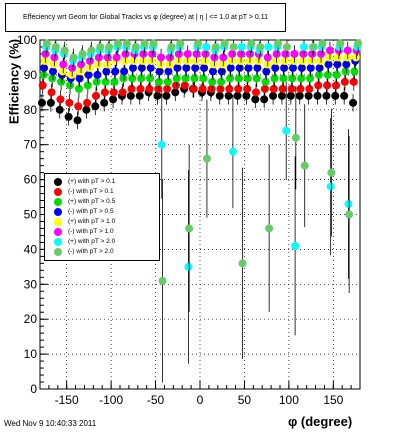 Image resolution: width=400 pixels, height=433 pixels. I want to click on y-tick-label: 60, so click(31, 180).